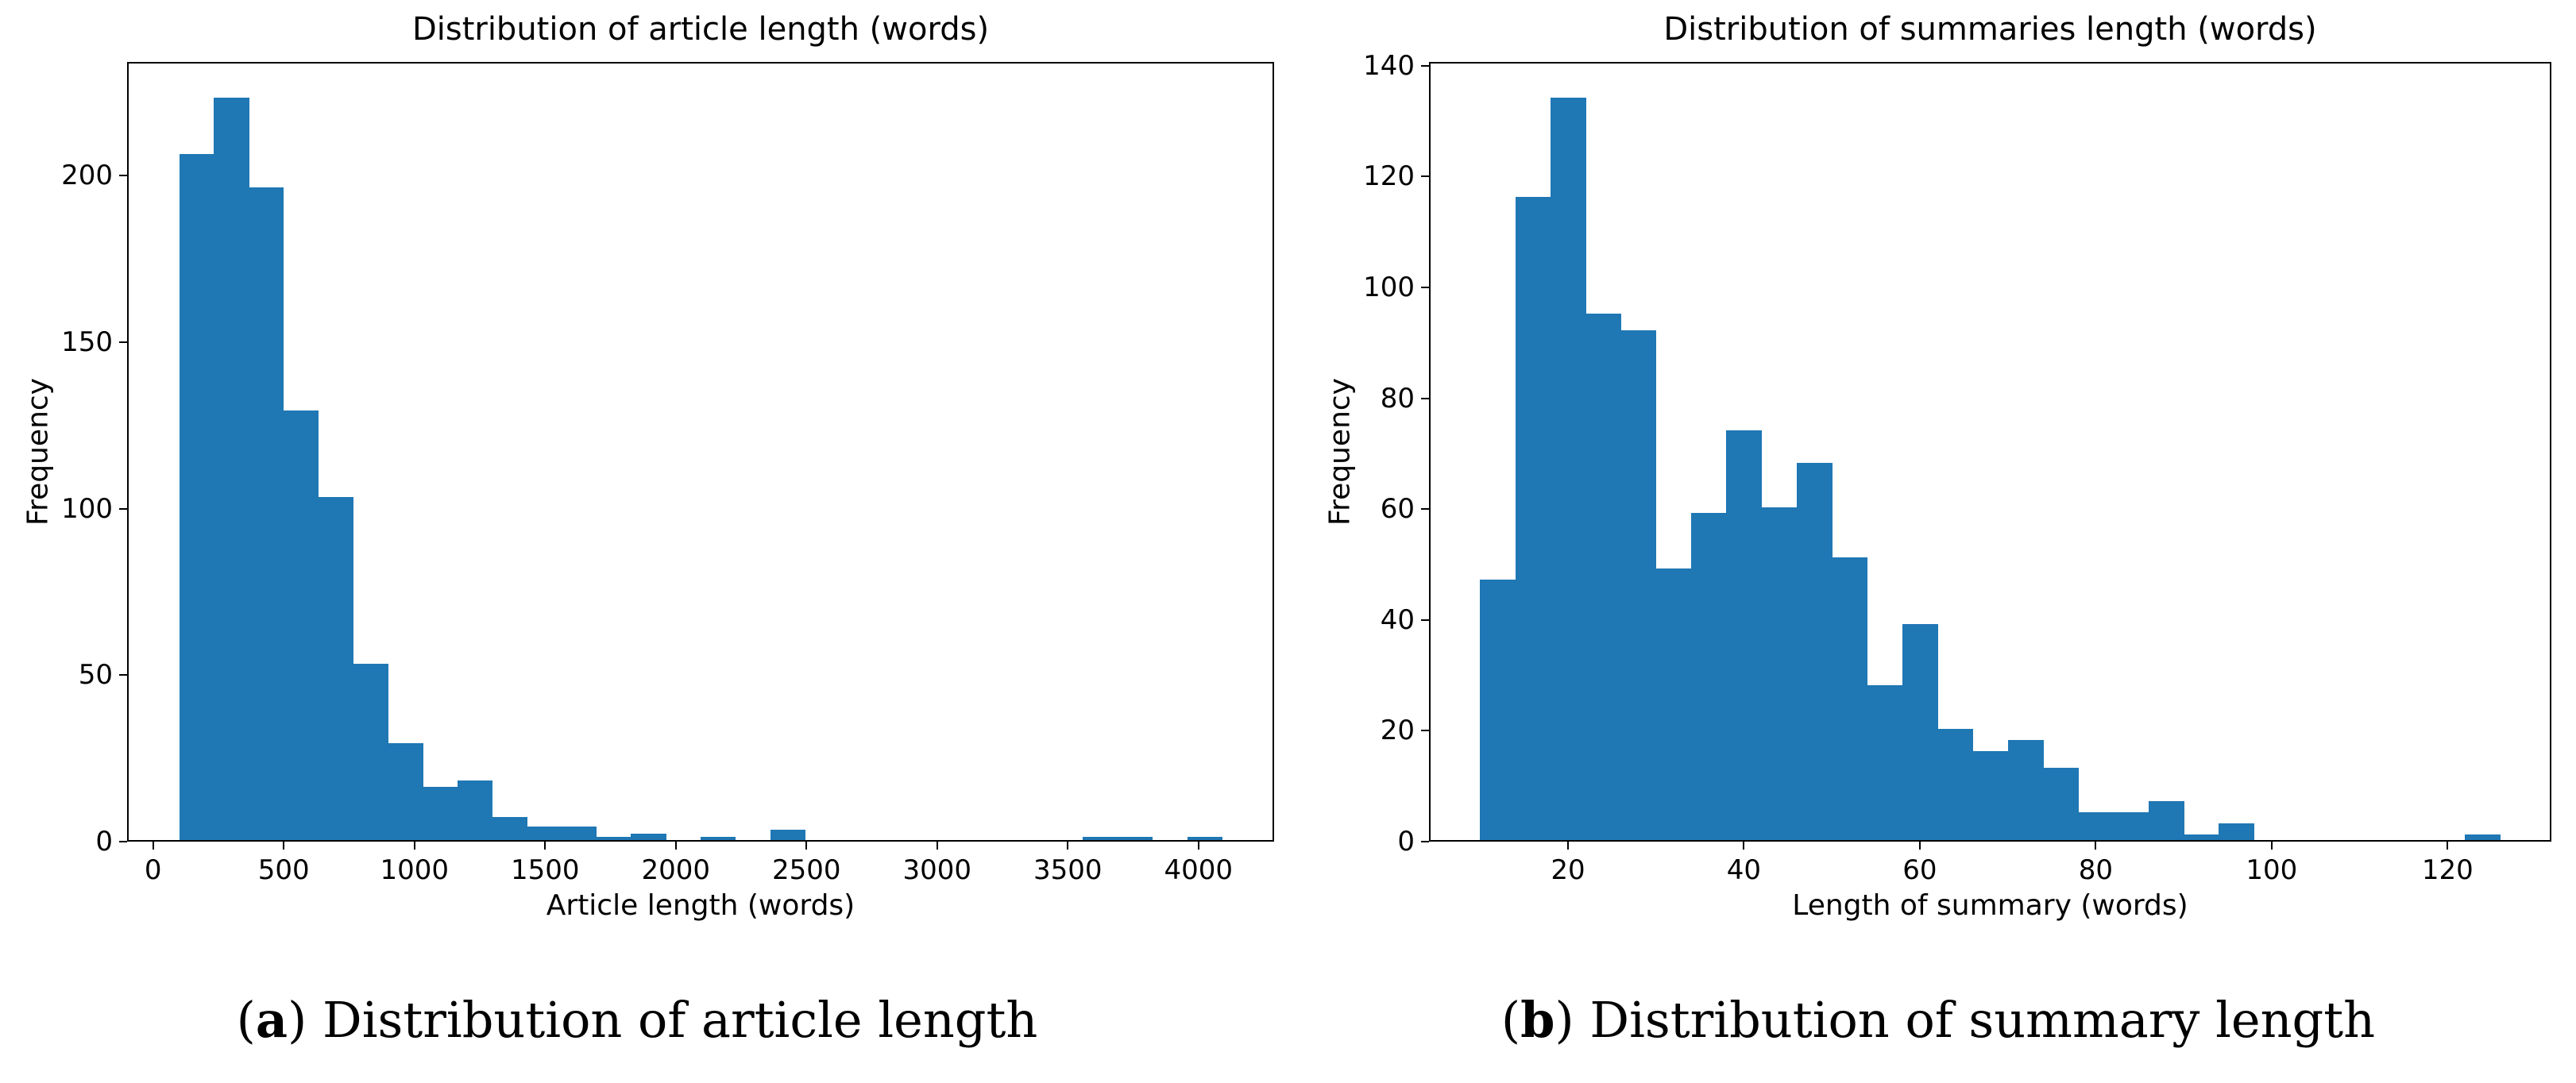 This screenshot has height=1083, width=2576. I want to click on caption-b: (b) Distribution of summary length, so click(1938, 1020).